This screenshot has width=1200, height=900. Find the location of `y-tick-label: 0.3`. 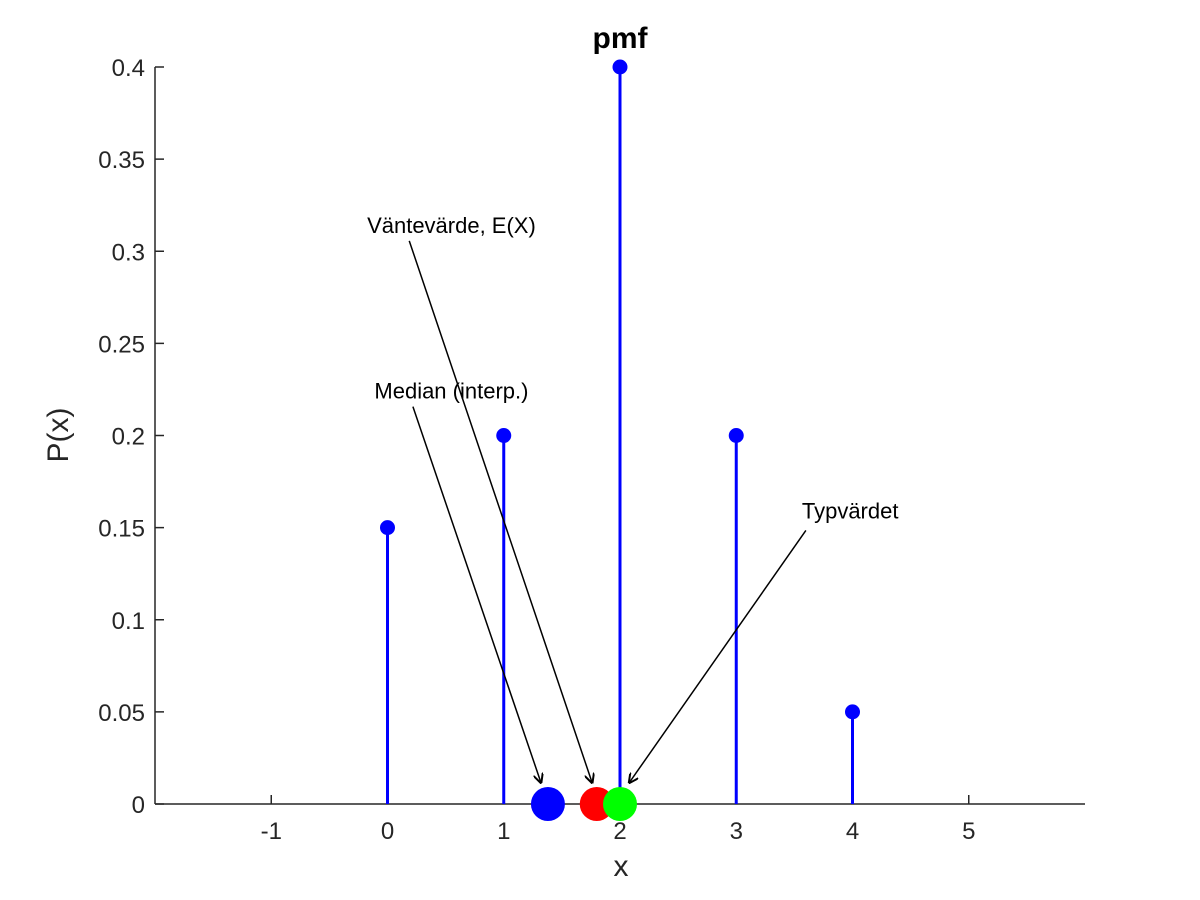

y-tick-label: 0.3 is located at coordinates (128, 252).